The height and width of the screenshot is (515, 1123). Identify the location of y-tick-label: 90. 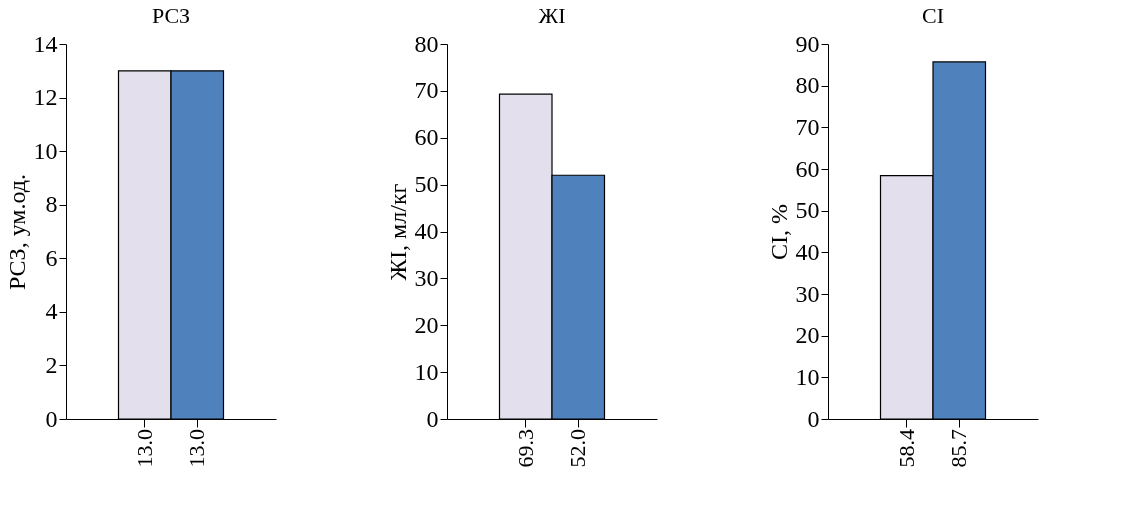
(807, 43).